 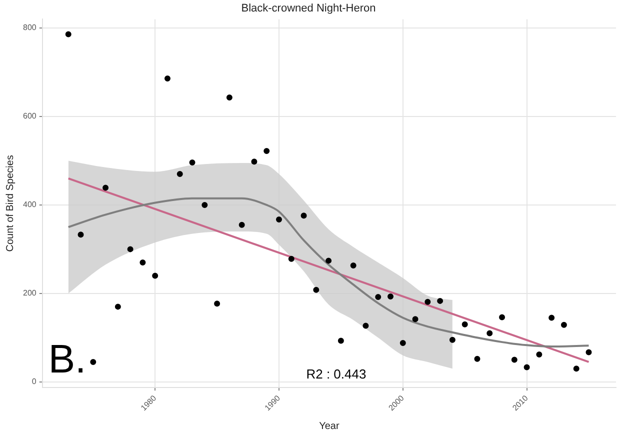 I want to click on annotation: R2 : 0.443, so click(x=336, y=374).